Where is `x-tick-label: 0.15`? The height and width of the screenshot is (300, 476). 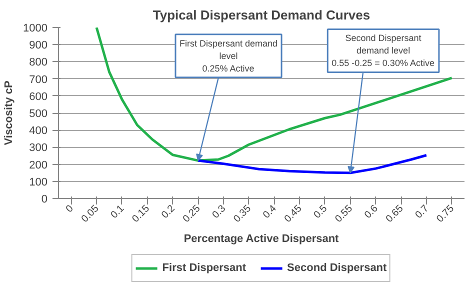 x-tick-label: 0.15 is located at coordinates (141, 214).